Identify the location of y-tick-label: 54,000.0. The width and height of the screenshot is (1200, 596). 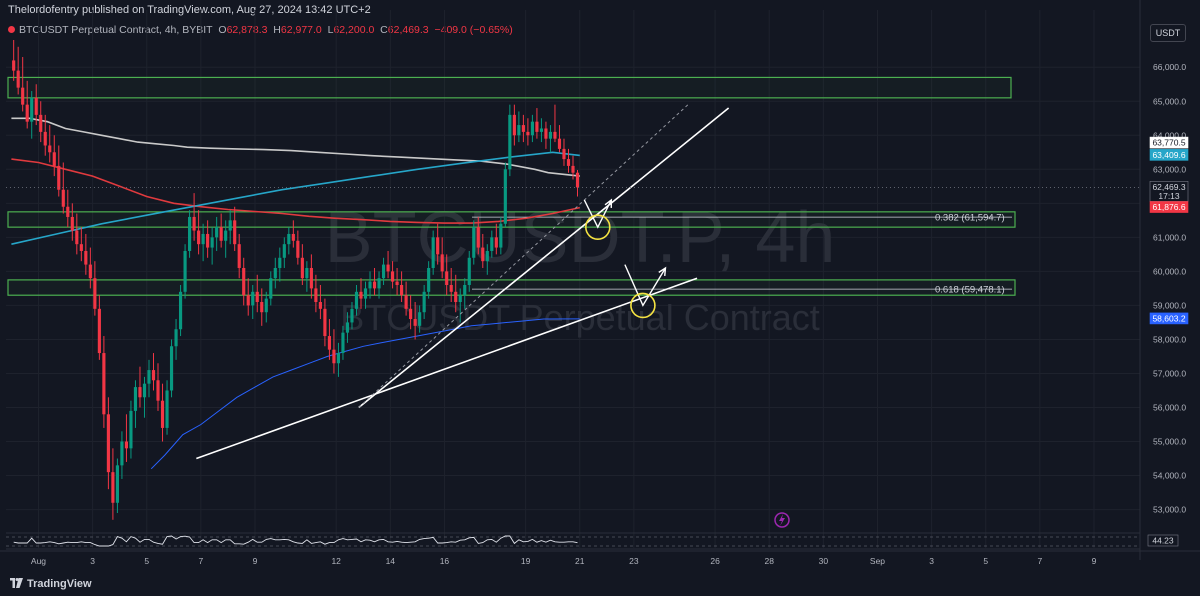
(1169, 476).